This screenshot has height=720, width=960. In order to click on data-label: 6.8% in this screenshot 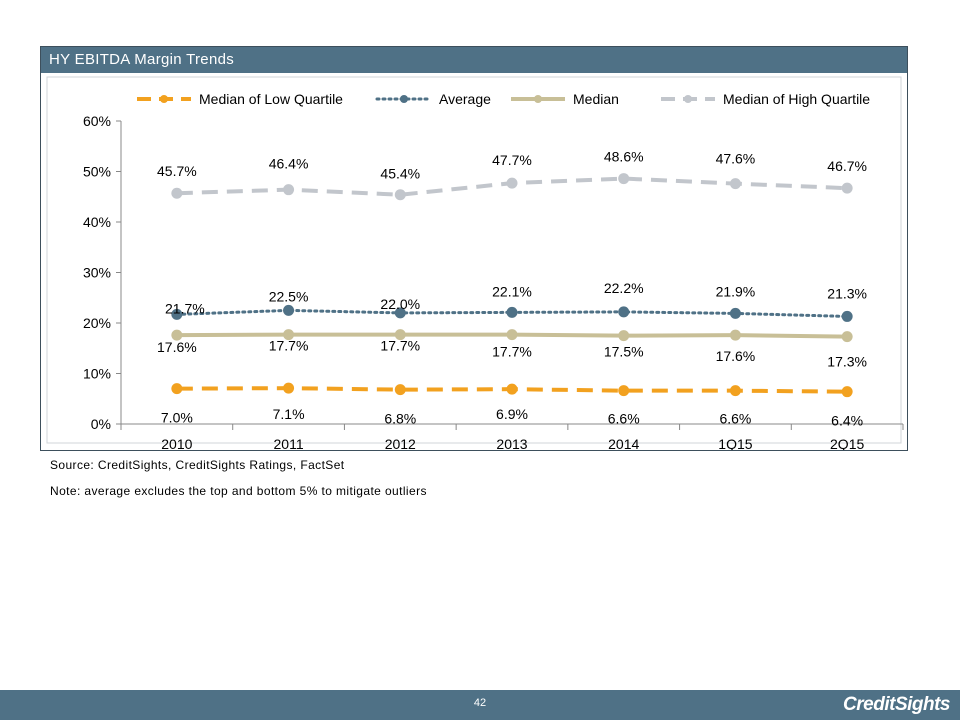, I will do `click(400, 419)`.